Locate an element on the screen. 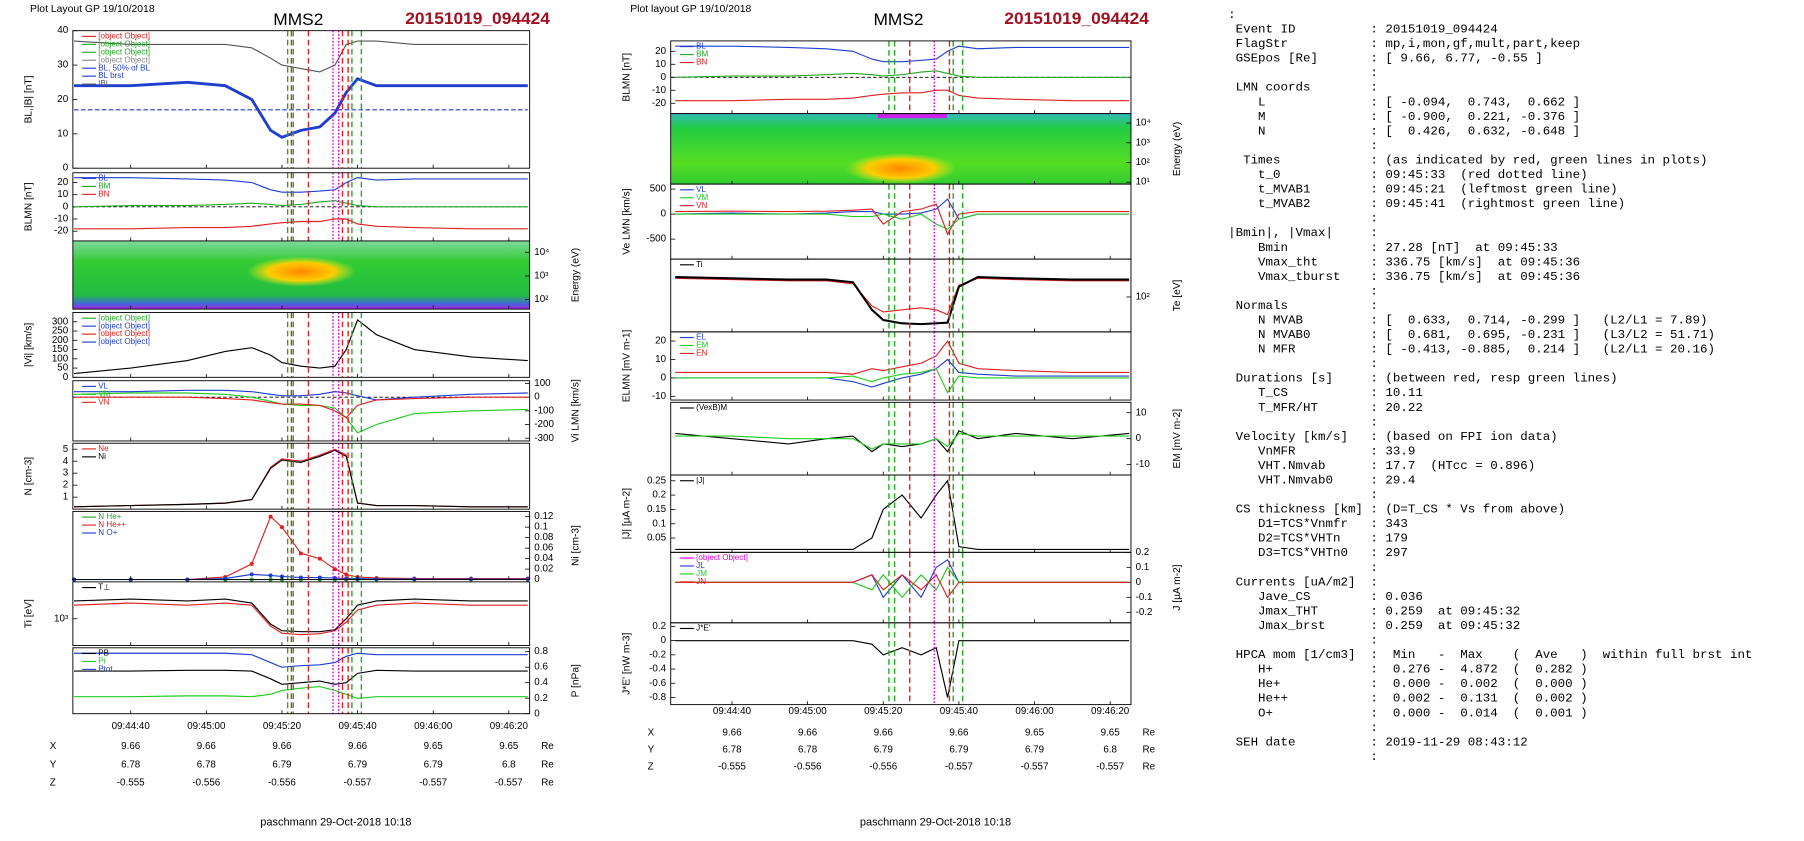 Image resolution: width=1804 pixels, height=841 pixels. x-tick-label: 09:44:40 is located at coordinates (732, 711).